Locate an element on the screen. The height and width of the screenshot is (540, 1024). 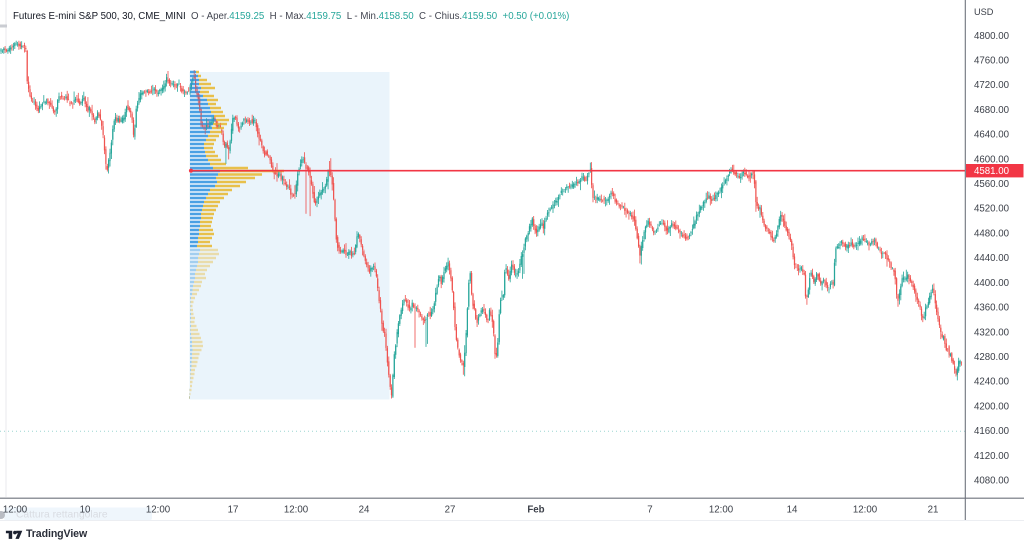
svg-text: 24 is located at coordinates (364, 509).